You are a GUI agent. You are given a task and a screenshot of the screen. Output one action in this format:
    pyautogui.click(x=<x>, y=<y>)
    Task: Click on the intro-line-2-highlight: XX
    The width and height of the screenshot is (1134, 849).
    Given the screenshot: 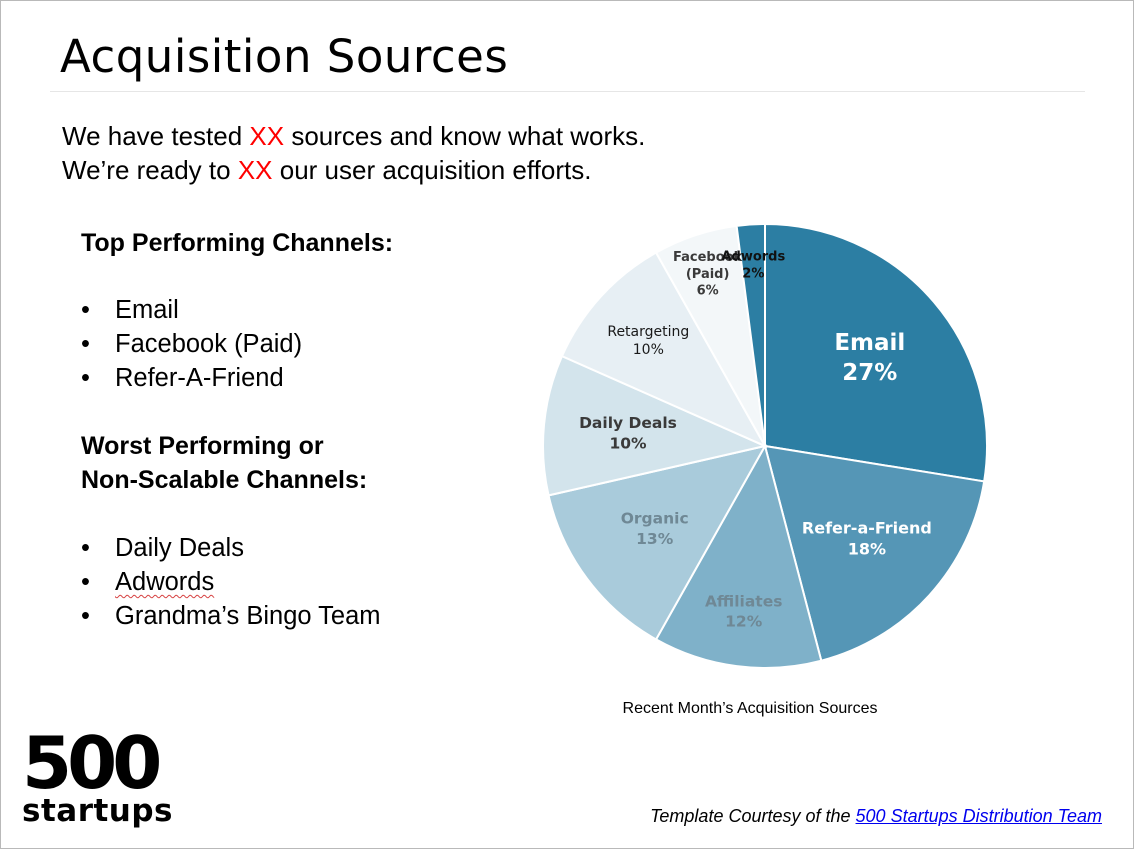 What is the action you would take?
    pyautogui.click(x=255, y=170)
    